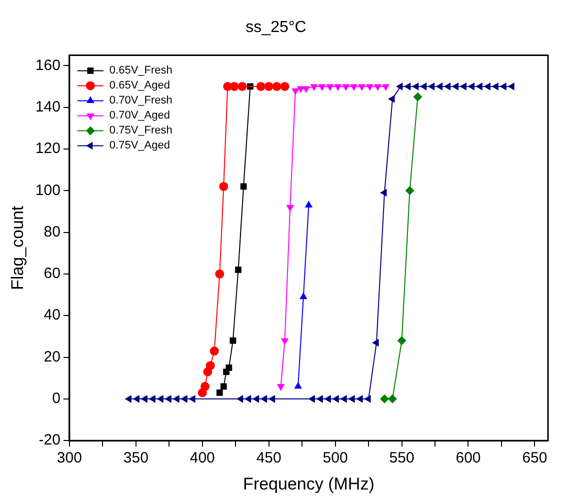 This screenshot has height=503, width=562. I want to click on legend-label: 0.70V_Fresh, so click(140, 100).